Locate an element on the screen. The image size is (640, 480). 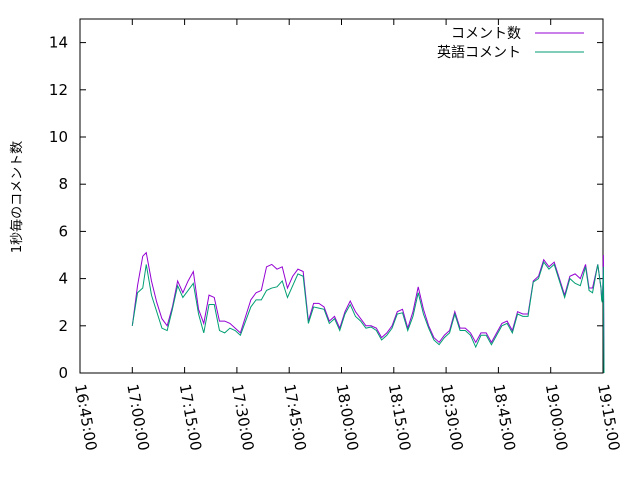
y-tick-label: 10 is located at coordinates (58, 137).